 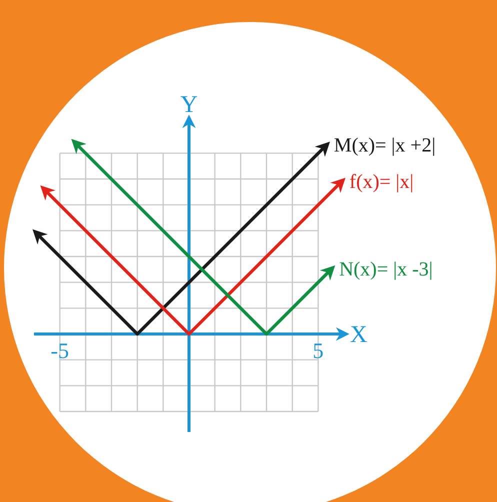 I want to click on x-axis-title: X, so click(x=359, y=335).